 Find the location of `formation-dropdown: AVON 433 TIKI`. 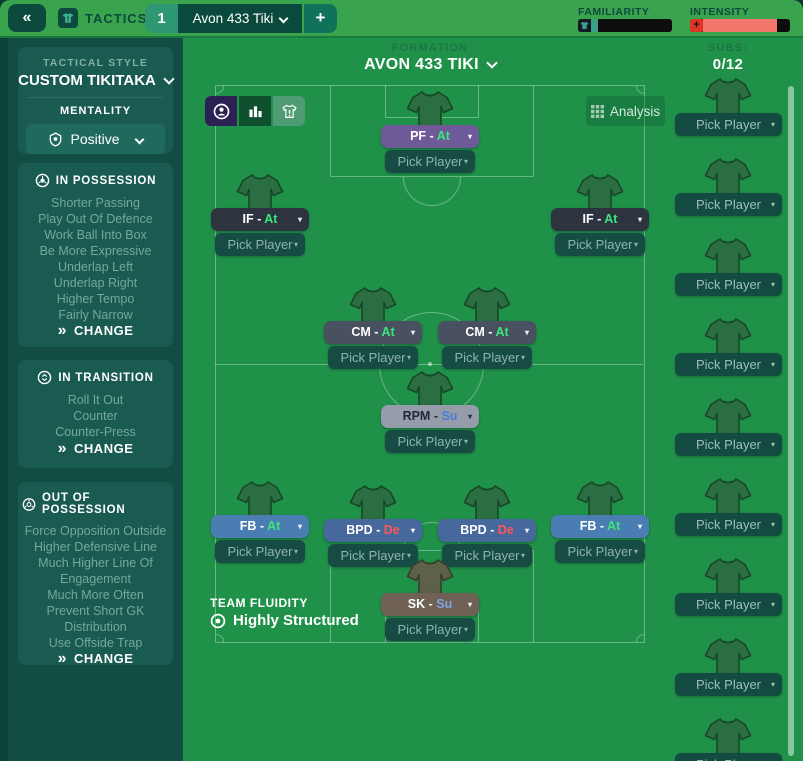

formation-dropdown: AVON 433 TIKI is located at coordinates (430, 65).